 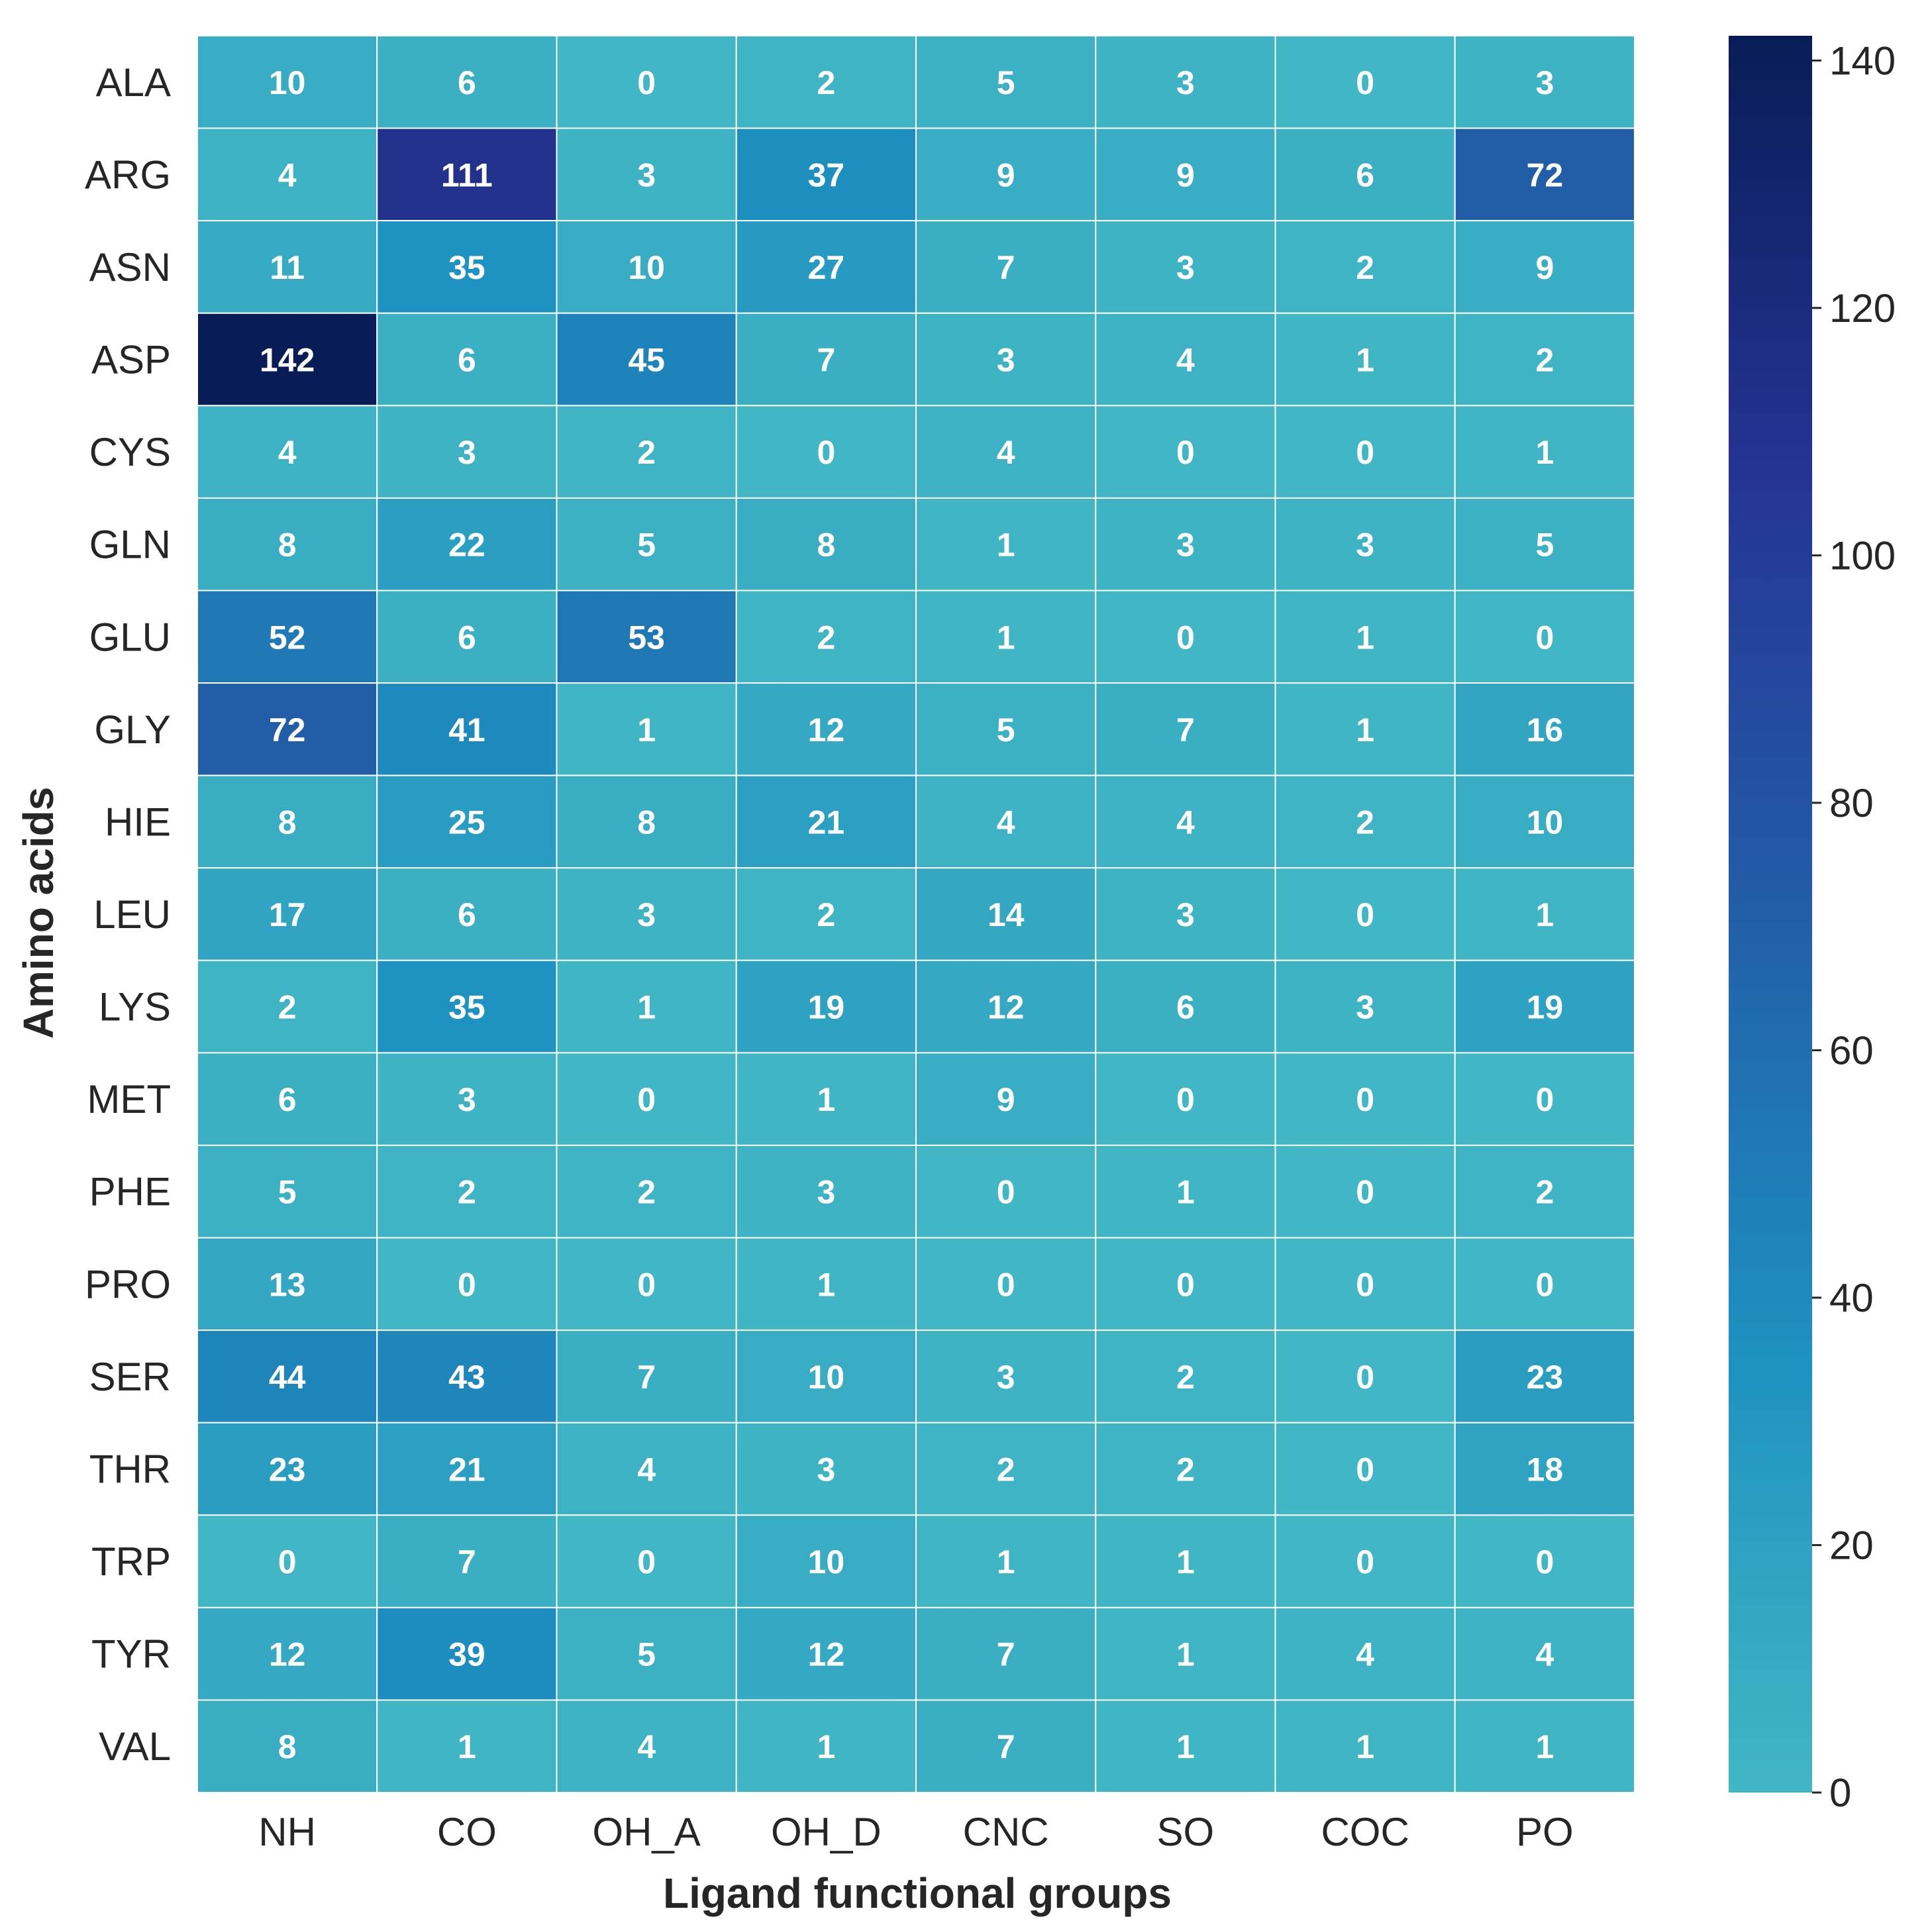 What do you see at coordinates (915, 1832) in the screenshot?
I see `x-axis-tick-labels: NH CO OH_A OH_D CNC SO COC PO` at bounding box center [915, 1832].